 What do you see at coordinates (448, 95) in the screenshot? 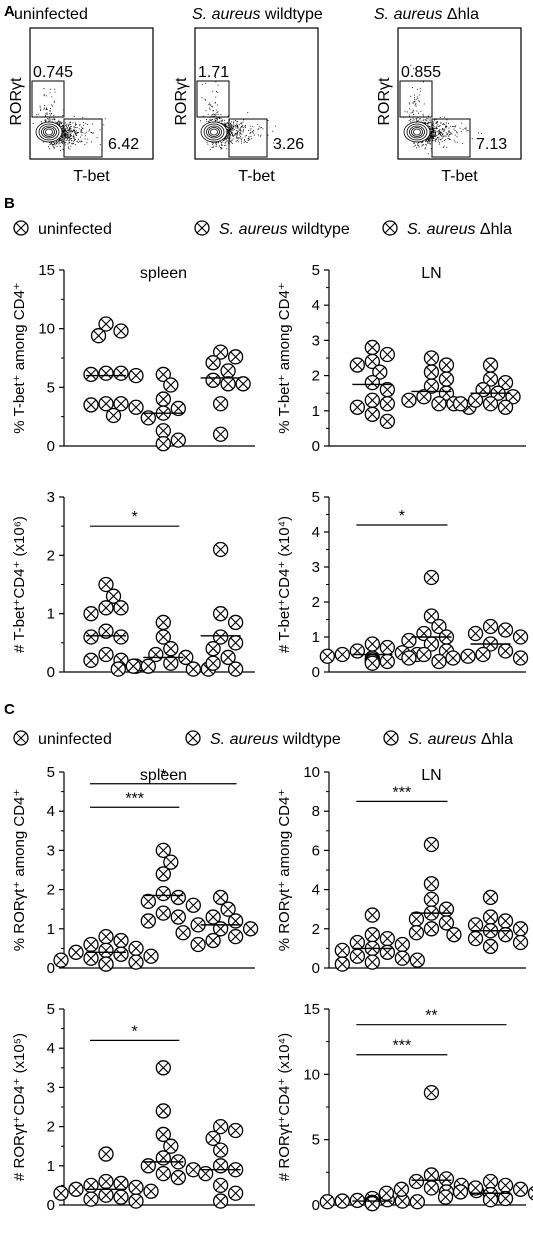
I see `flow-plot-3: S. aureus Δhla 0.855 7.13 T-bet RORγt` at bounding box center [448, 95].